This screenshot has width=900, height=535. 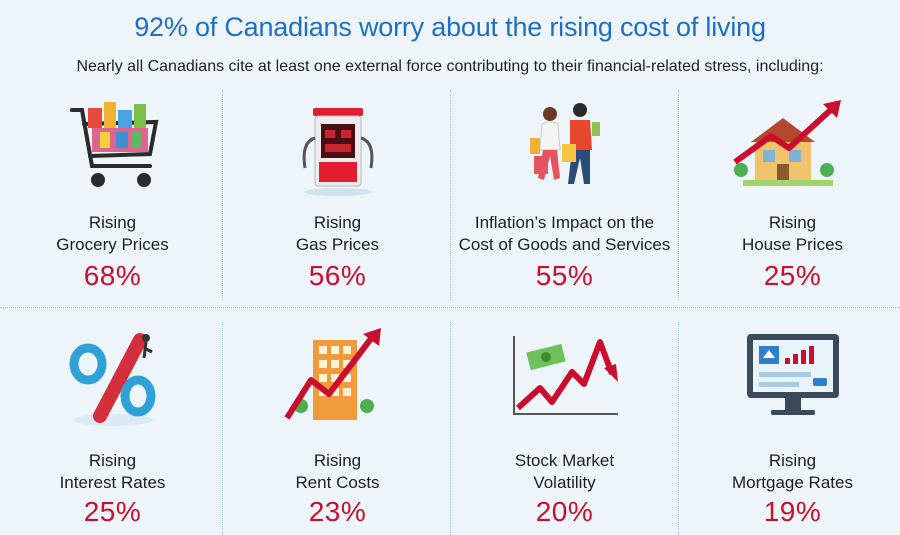 What do you see at coordinates (790, 153) in the screenshot?
I see `house-rising-icon` at bounding box center [790, 153].